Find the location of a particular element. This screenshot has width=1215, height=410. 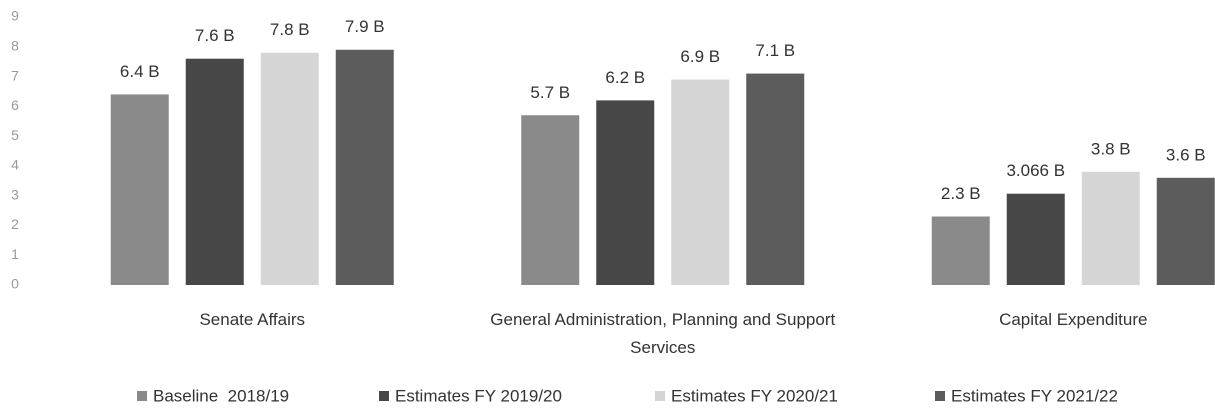

value-label: 7.8 B is located at coordinates (290, 29).